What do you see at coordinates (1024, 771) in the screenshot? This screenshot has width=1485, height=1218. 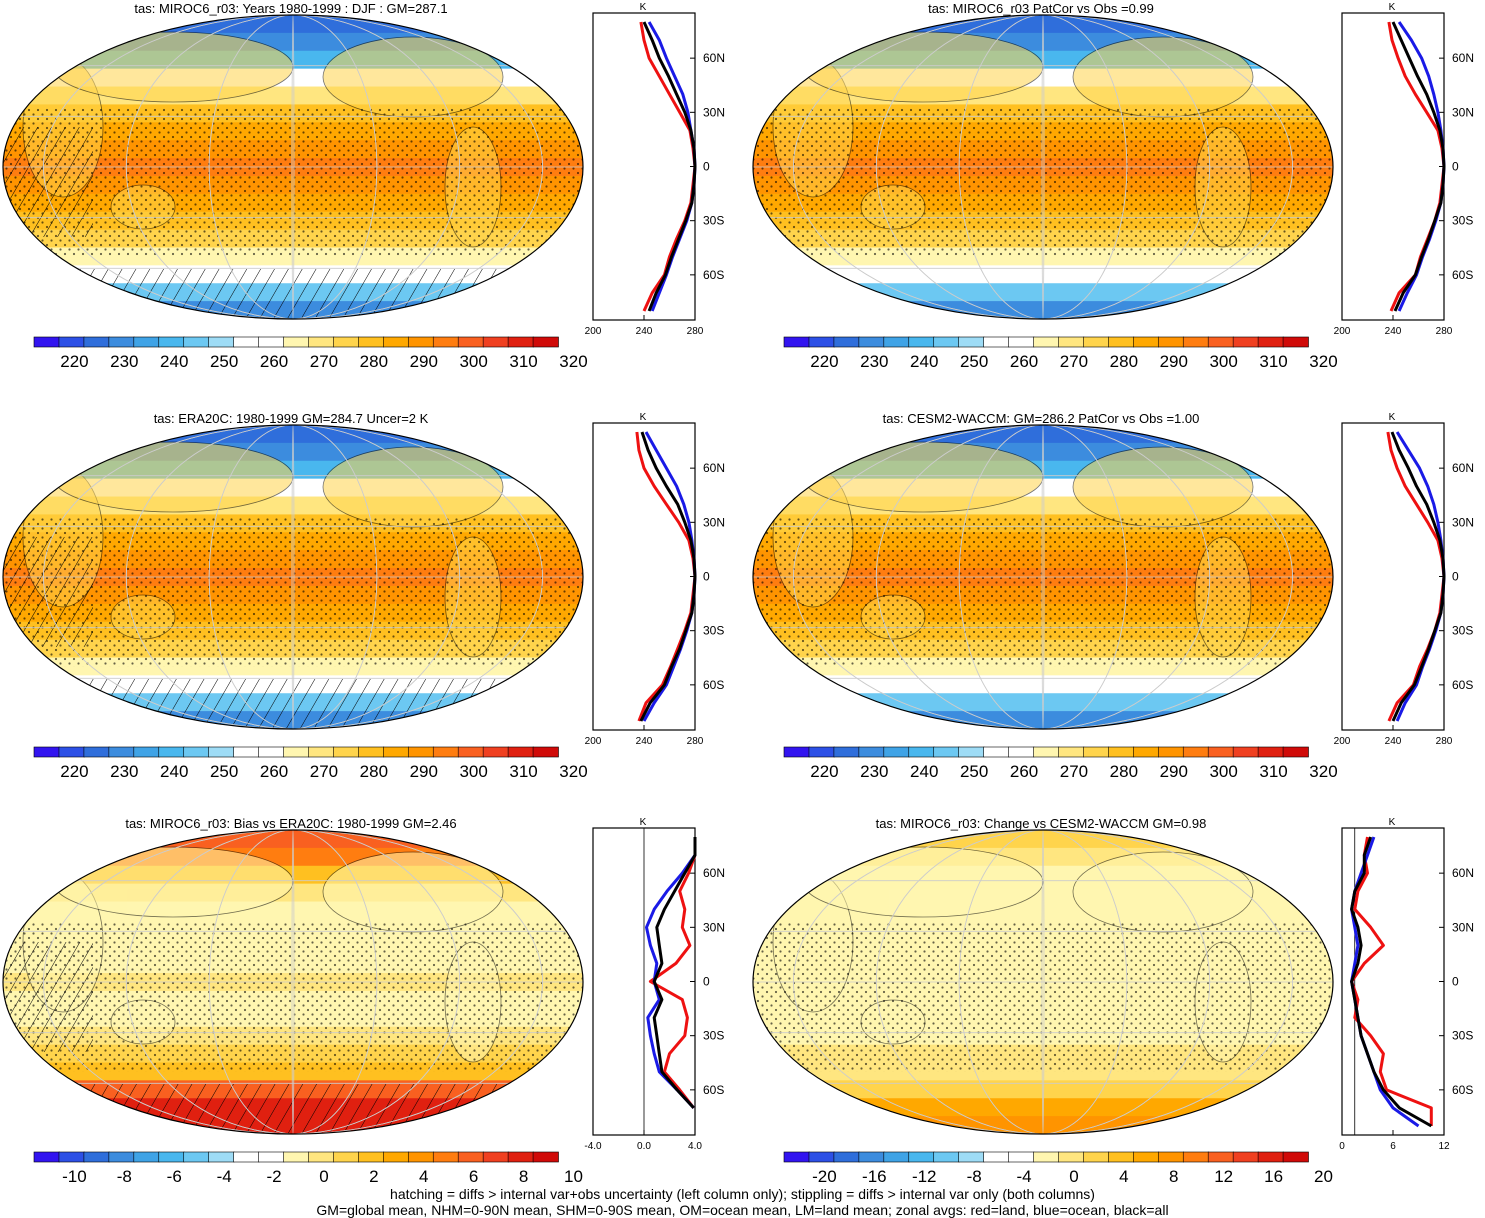 I see `colorbar-label: 260` at bounding box center [1024, 771].